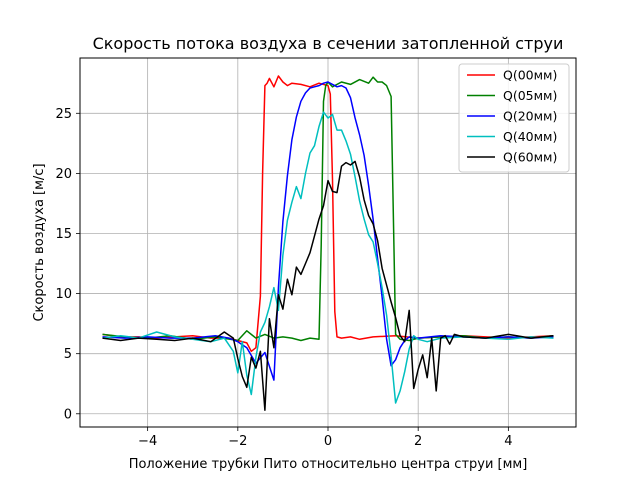 Image resolution: width=640 pixels, height=480 pixels. Describe the element at coordinates (39, 242) in the screenshot. I see `y-axis-label: Скорость воздуха [м/с]` at that location.